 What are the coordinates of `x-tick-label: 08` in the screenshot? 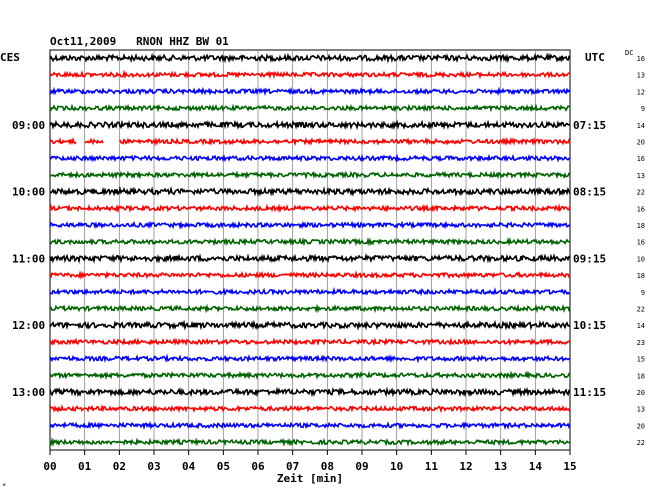 It's located at (327, 466).